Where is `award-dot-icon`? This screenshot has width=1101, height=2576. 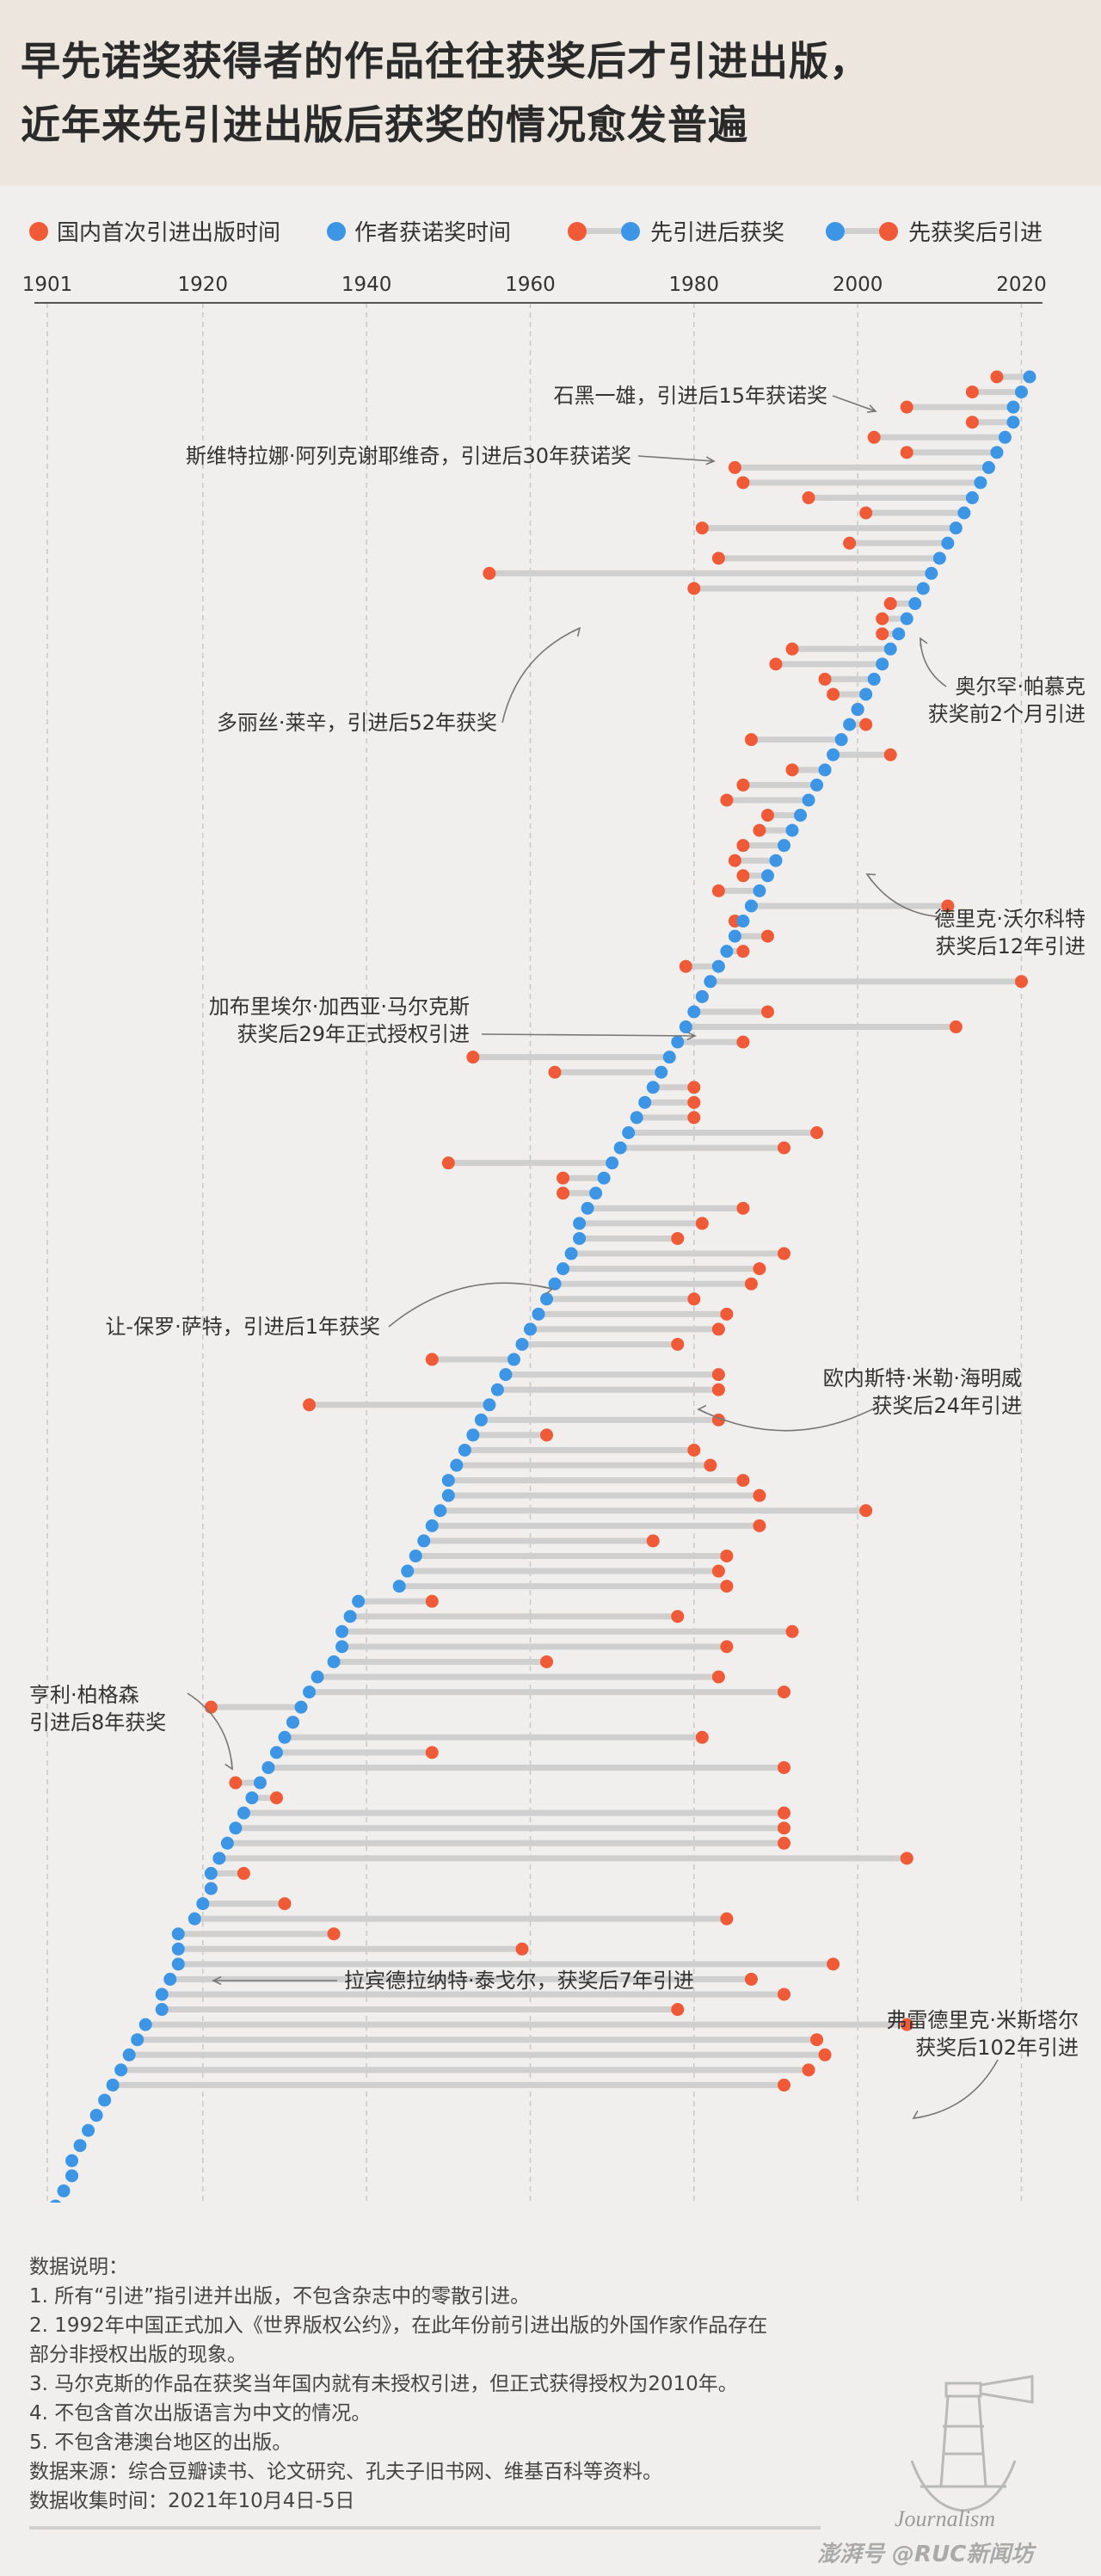 award-dot-icon is located at coordinates (336, 231).